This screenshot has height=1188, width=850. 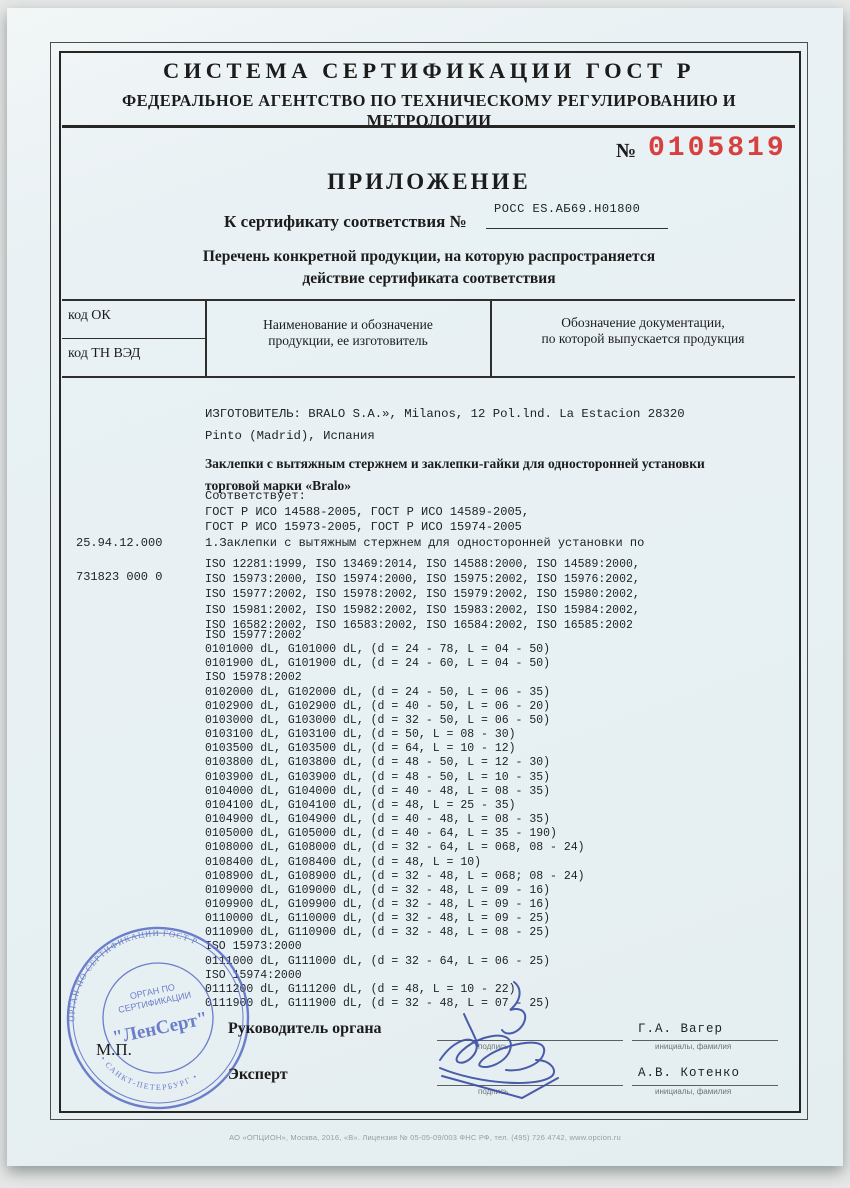 I want to click on cert-ref-label: К сертификату соответствия №, so click(x=345, y=221).